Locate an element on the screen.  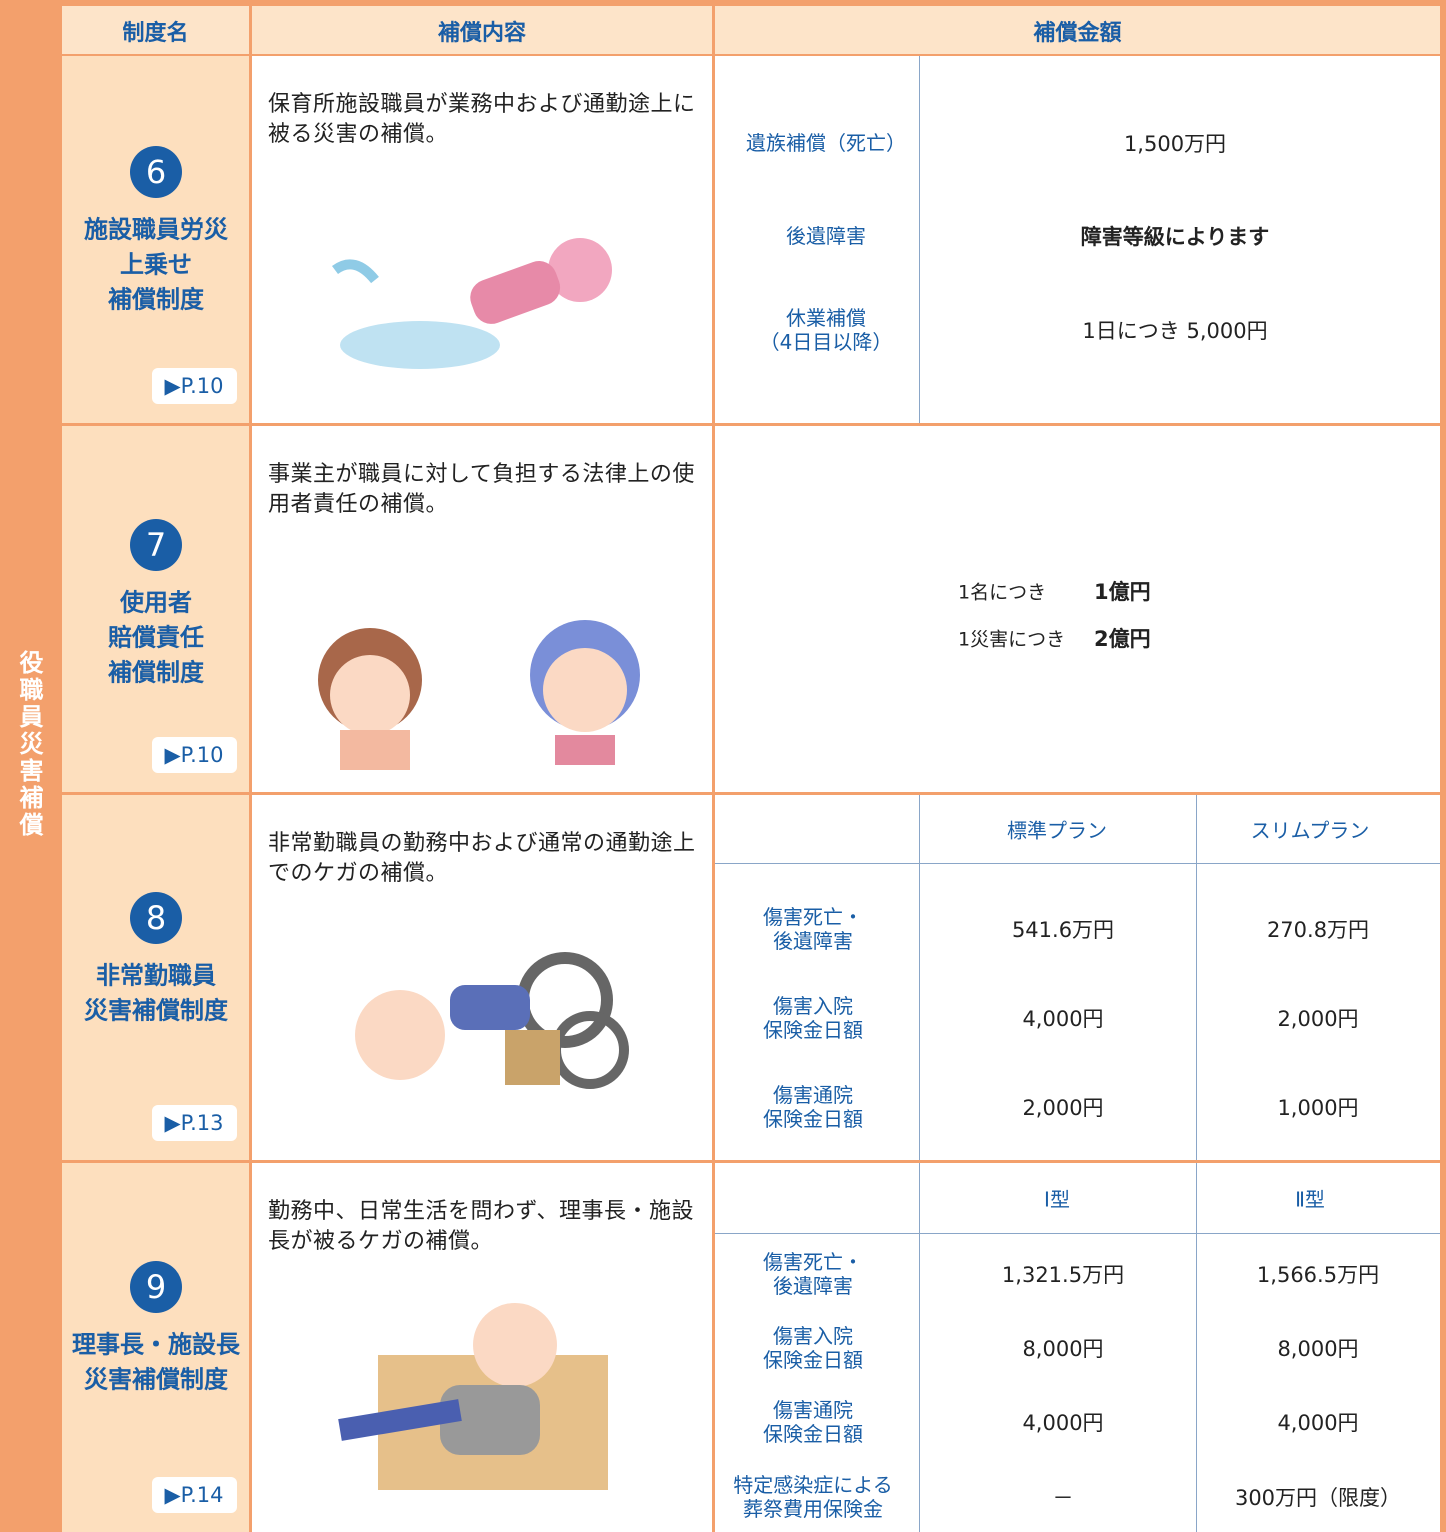
description: 保育所施設職員が業務中および通勤途上に被る災害の補償。 is located at coordinates (482, 119).